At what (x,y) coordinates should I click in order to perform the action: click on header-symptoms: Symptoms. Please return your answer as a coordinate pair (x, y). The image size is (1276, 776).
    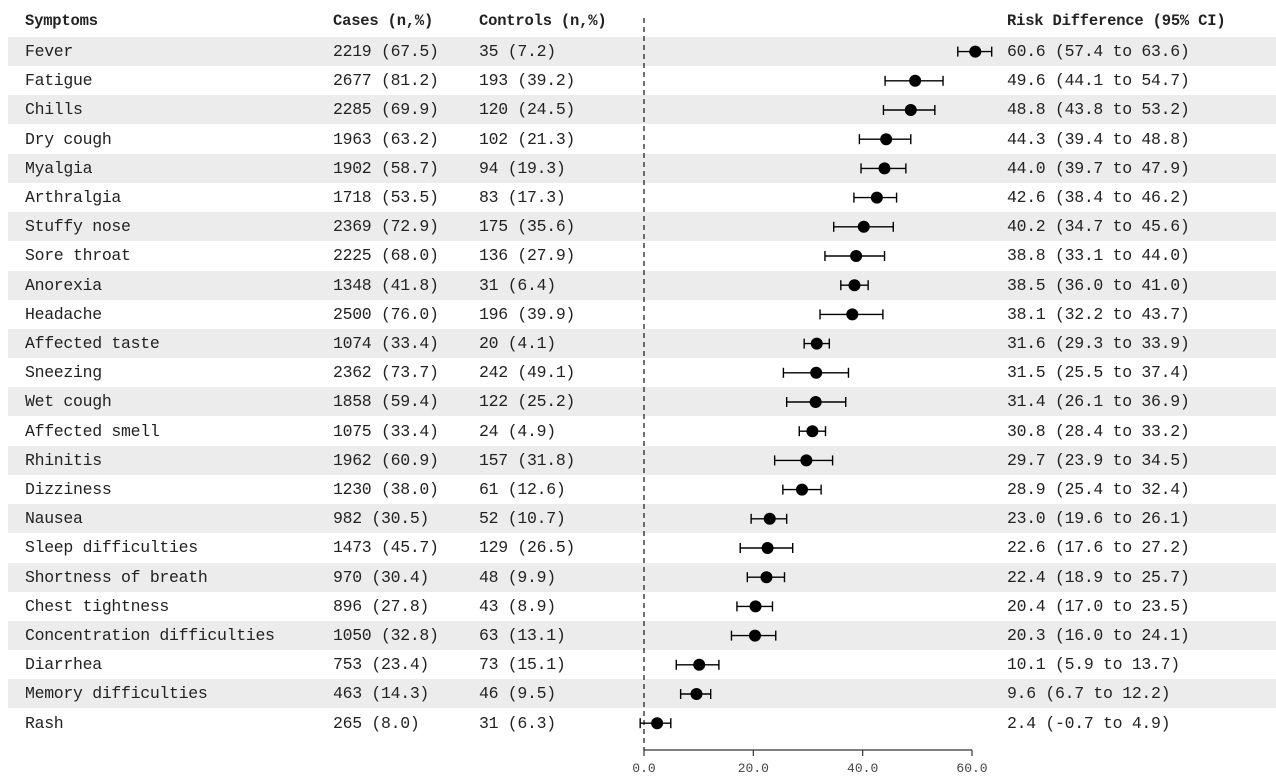
    Looking at the image, I should click on (61, 21).